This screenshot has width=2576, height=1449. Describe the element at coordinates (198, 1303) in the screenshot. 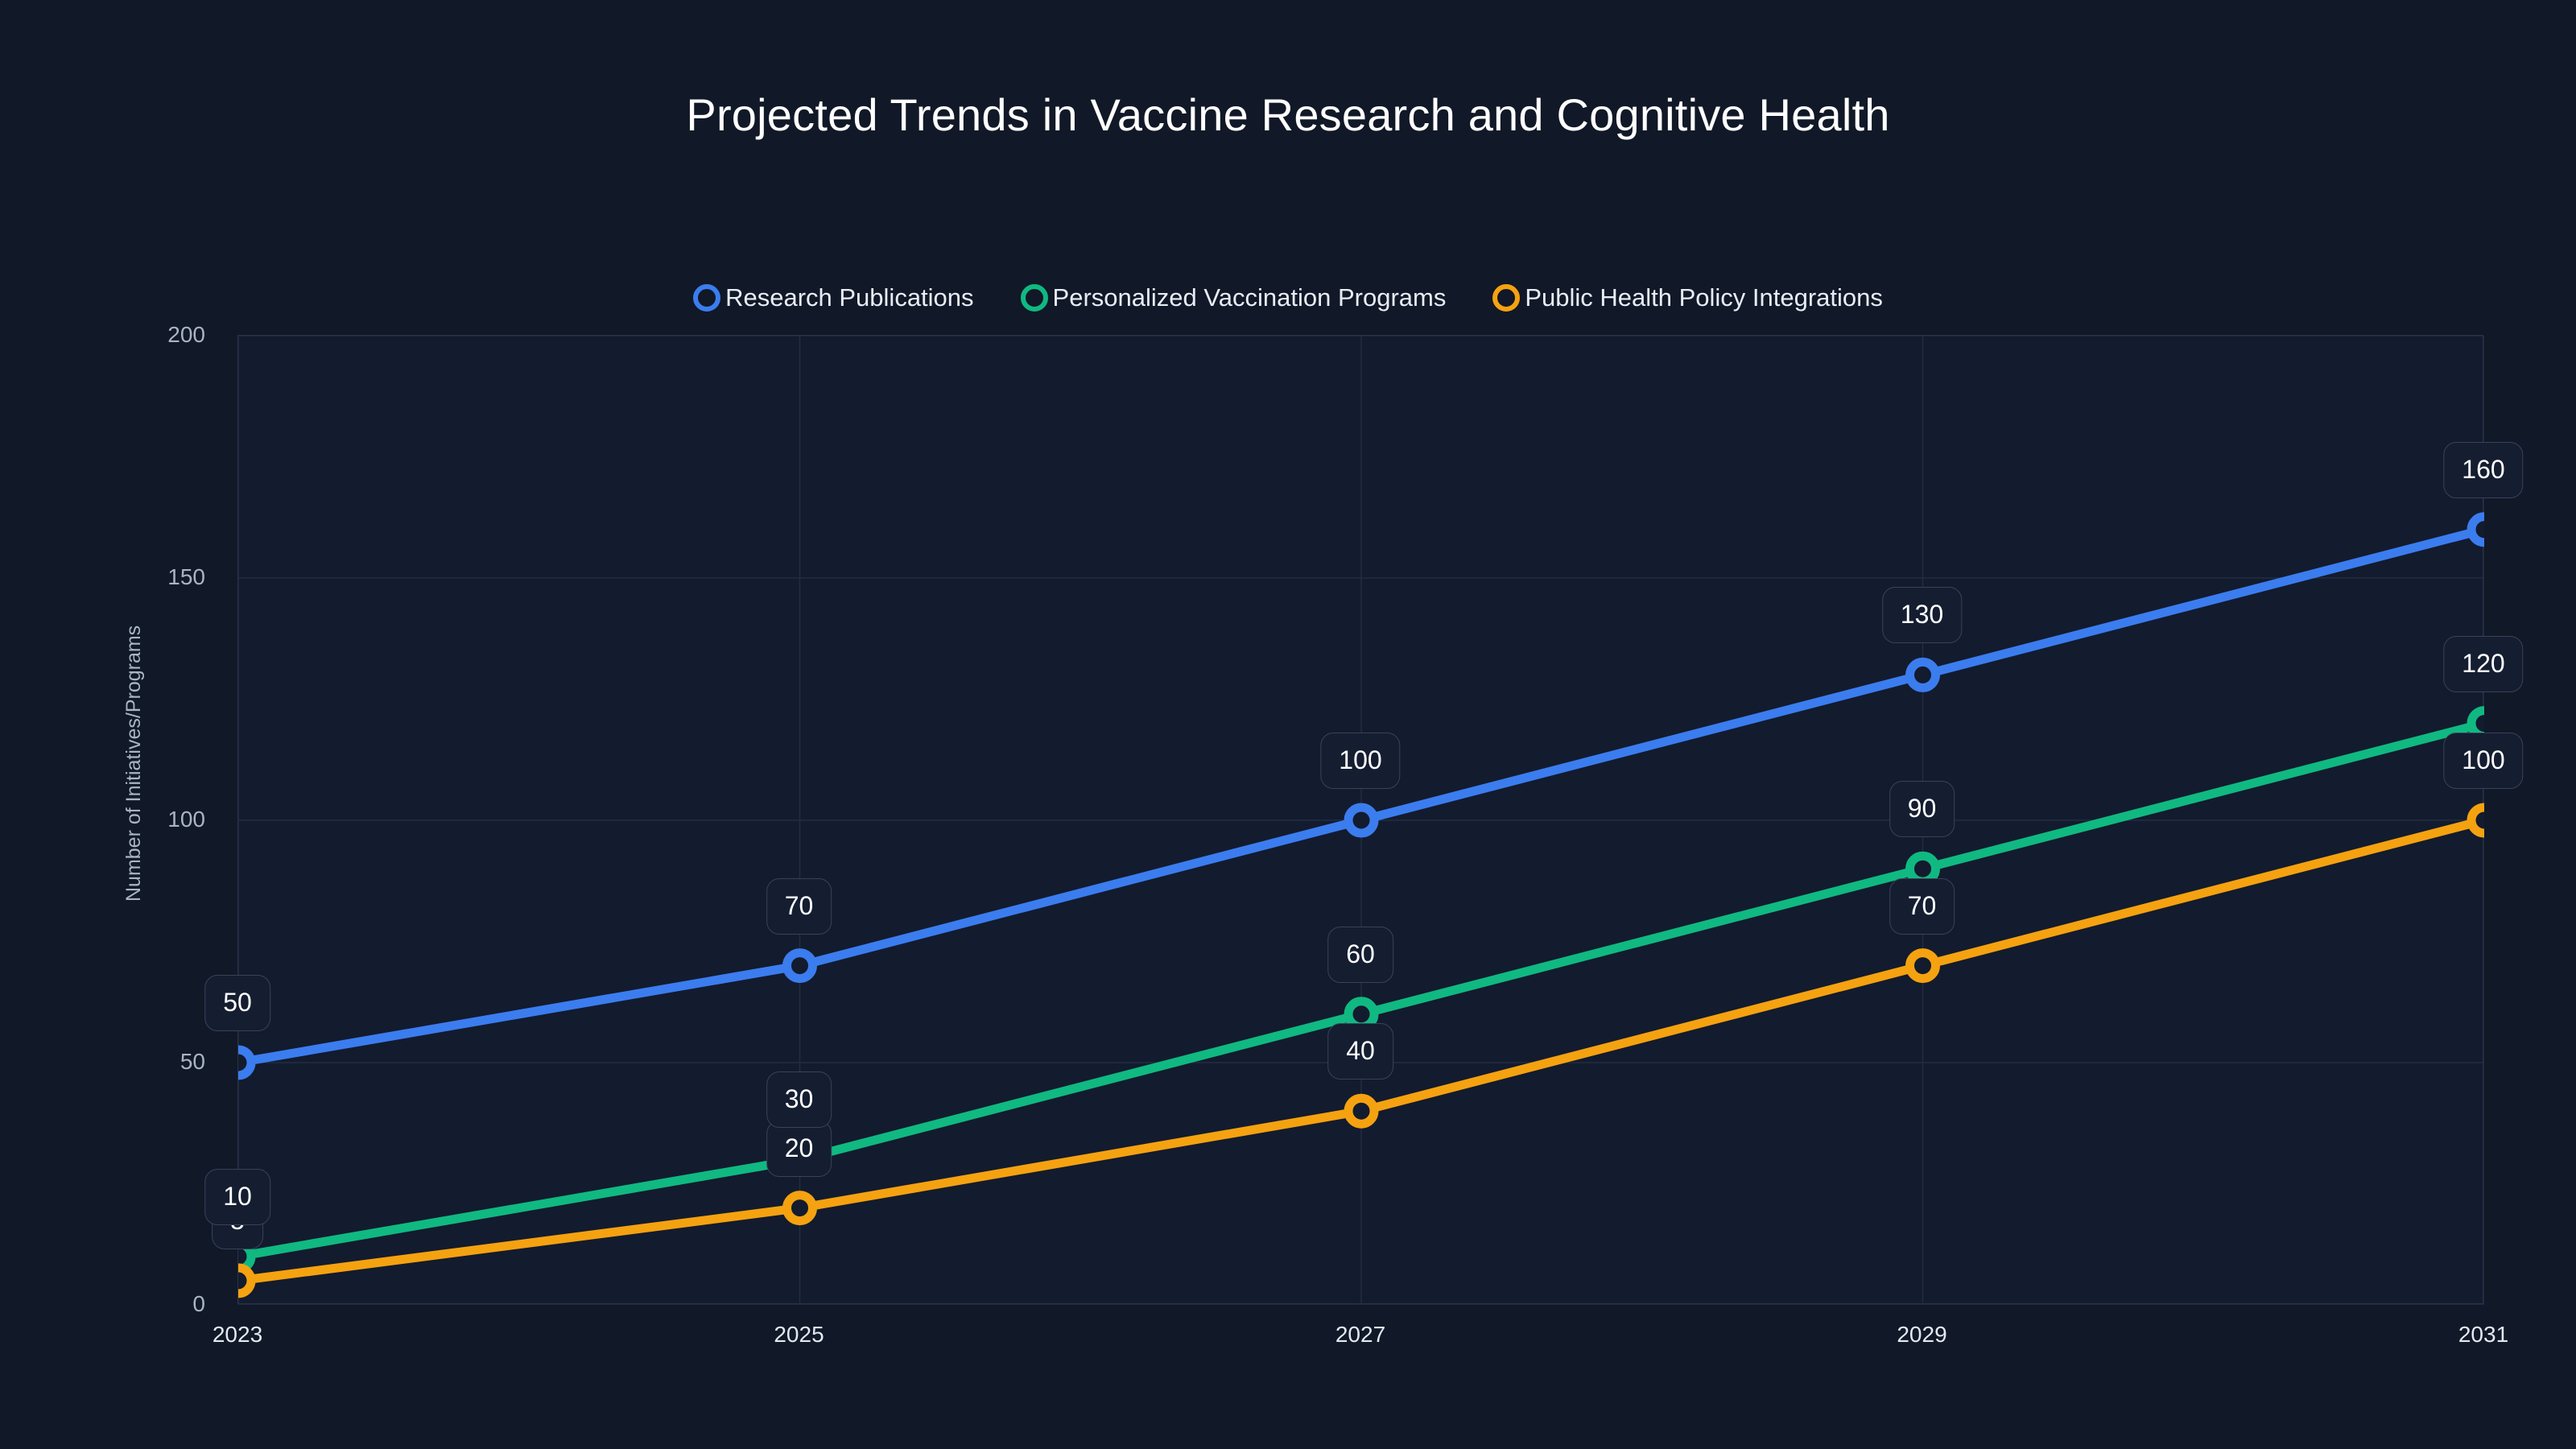

I see `y-axis-tick-label: 0` at that location.